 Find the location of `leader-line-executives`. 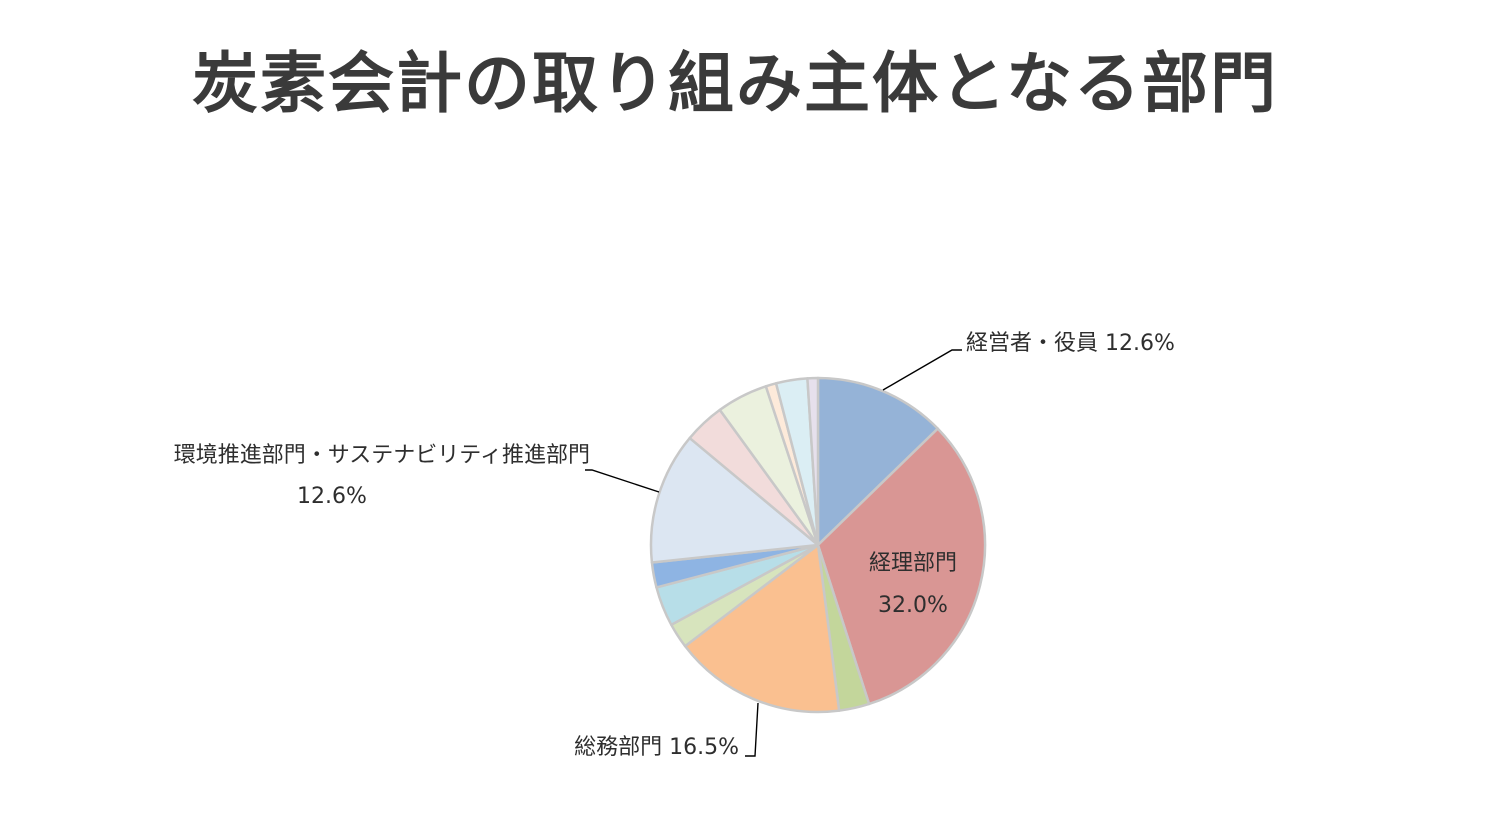

leader-line-executives is located at coordinates (922, 370).